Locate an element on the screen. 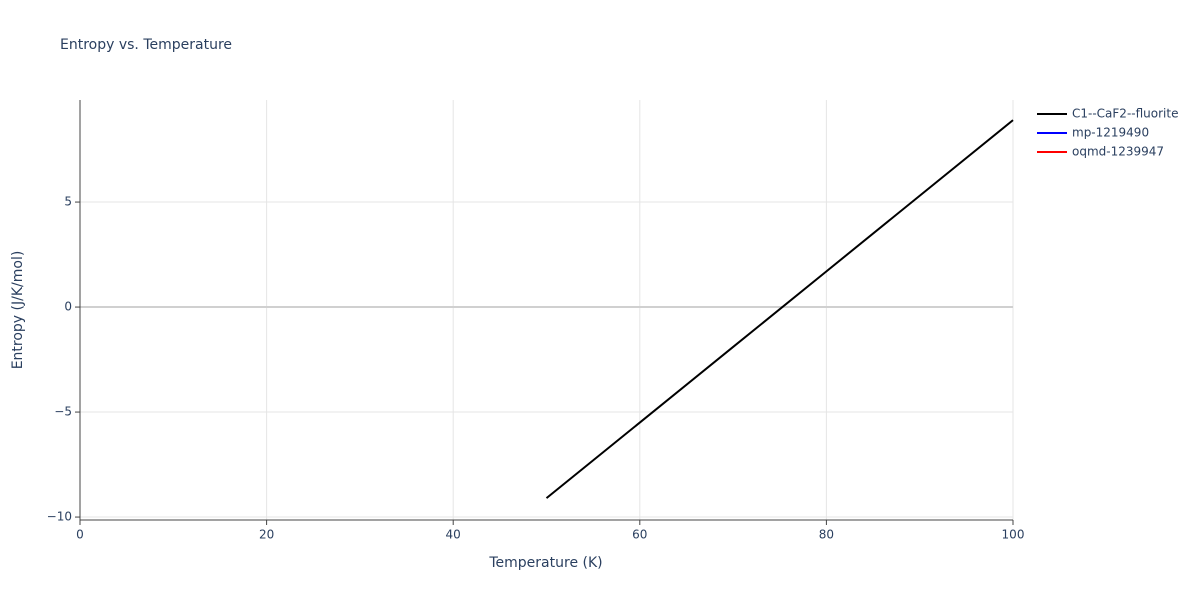 The image size is (1200, 604). legend-label: C1--CaF2--fluorite is located at coordinates (1125, 114).